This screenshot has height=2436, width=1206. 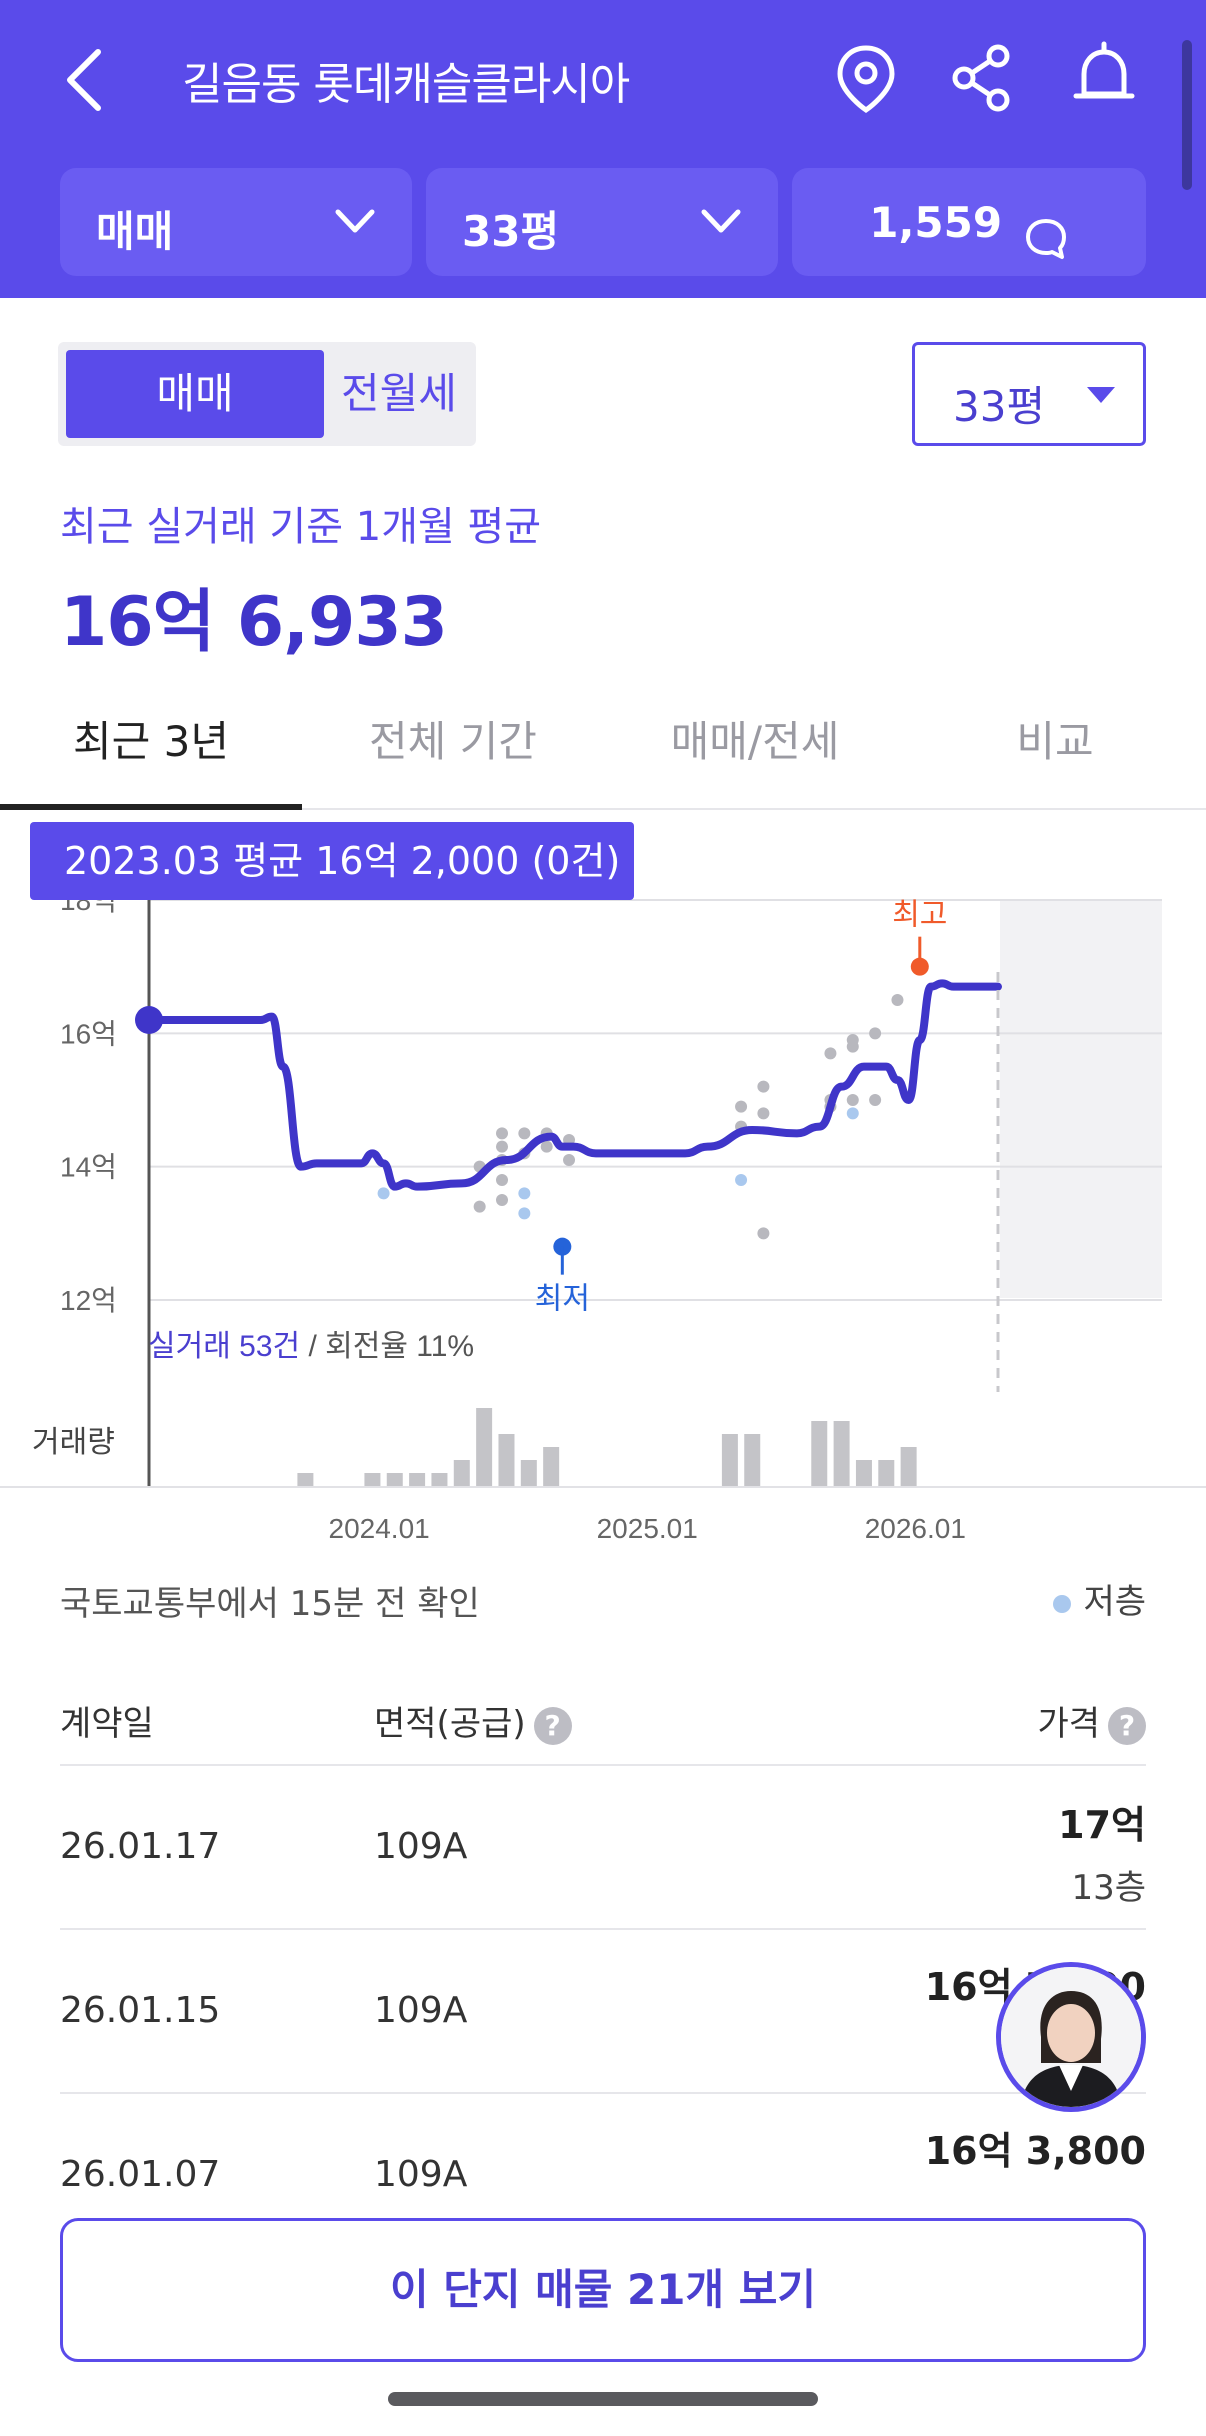 What do you see at coordinates (1108, 1888) in the screenshot?
I see `row-floor: 13층` at bounding box center [1108, 1888].